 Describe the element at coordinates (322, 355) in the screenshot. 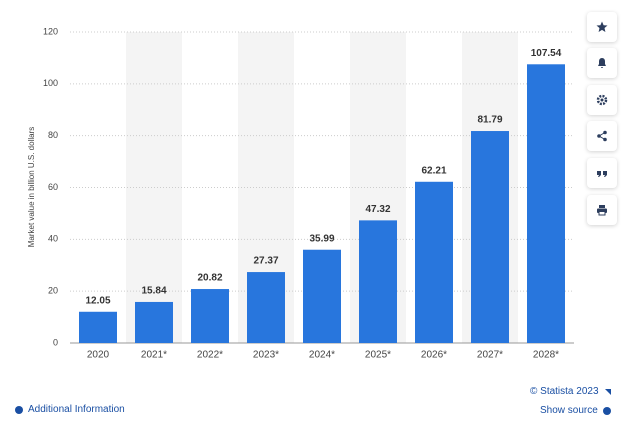

I see `x-tick-label: 2024*` at that location.